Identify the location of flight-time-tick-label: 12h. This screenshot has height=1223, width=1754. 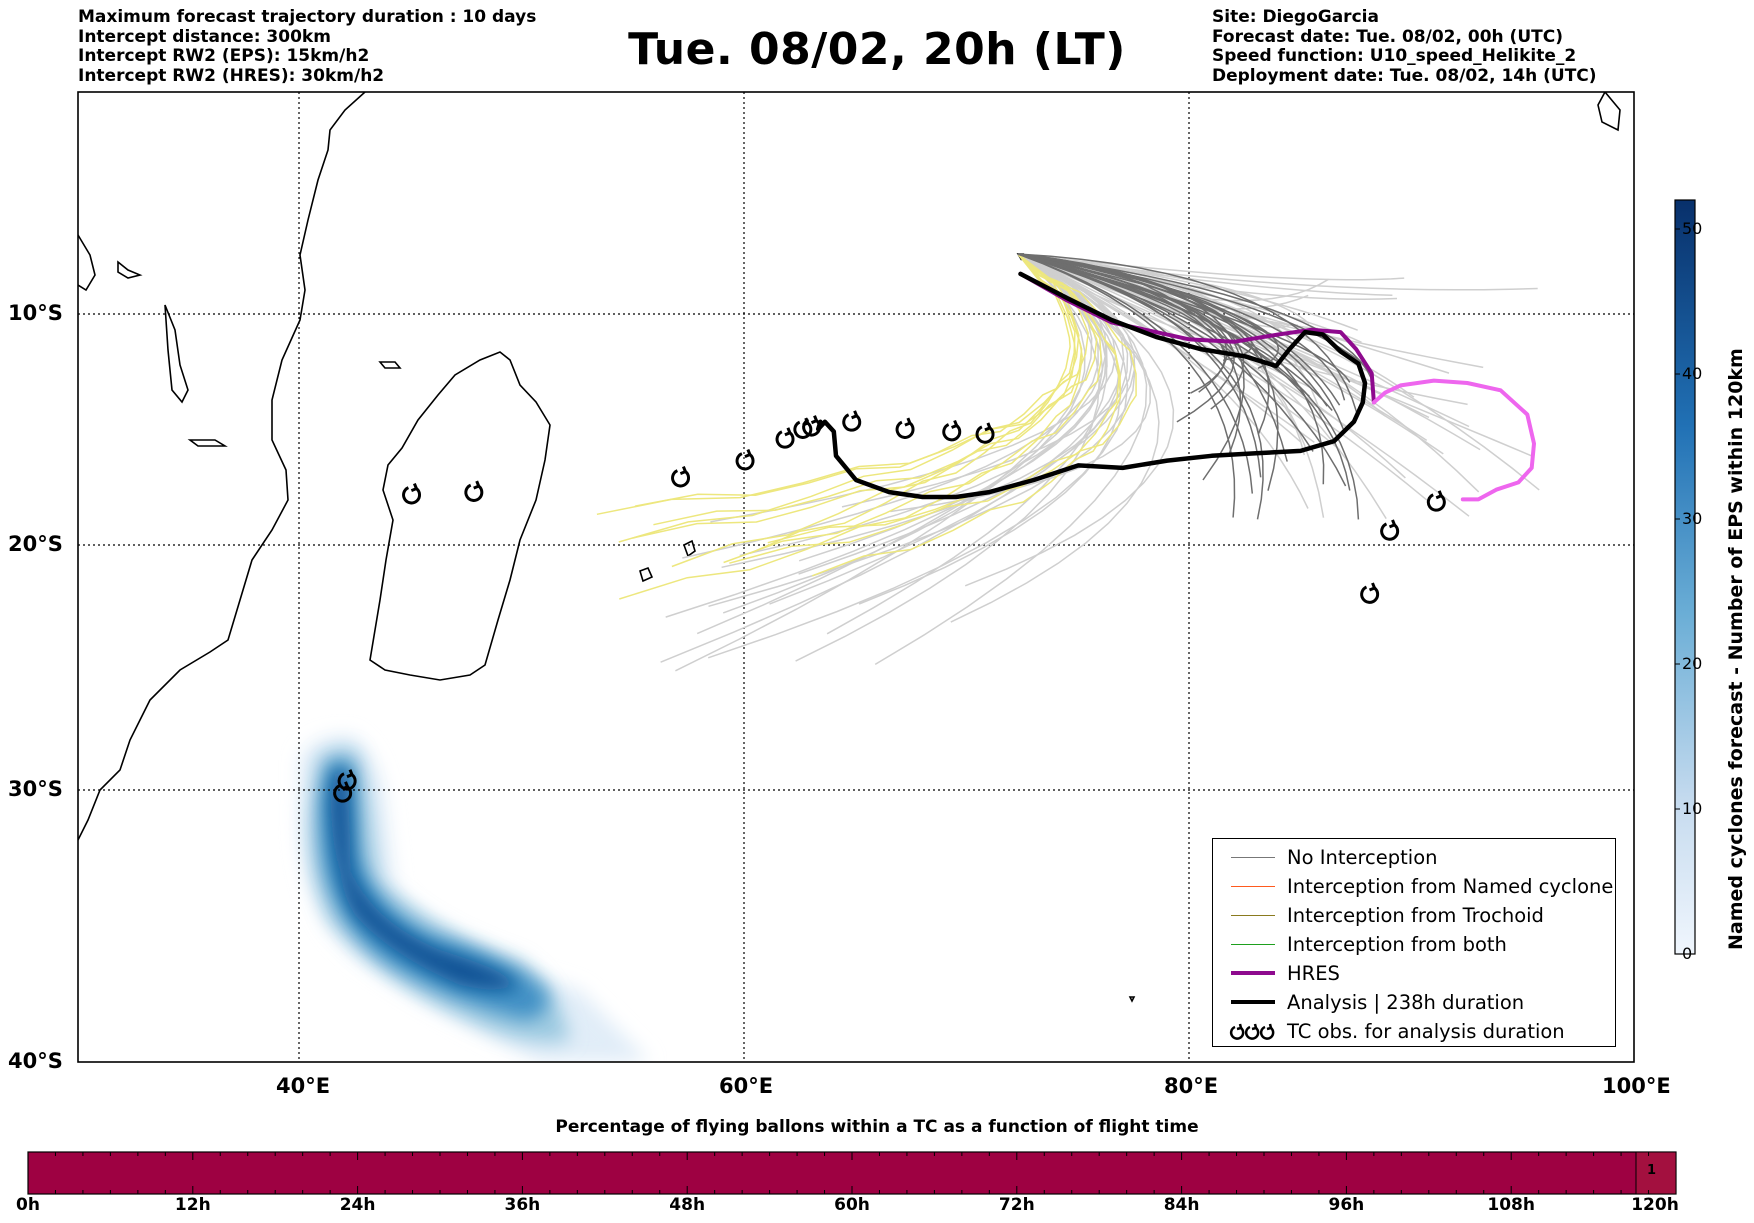
(192, 1205).